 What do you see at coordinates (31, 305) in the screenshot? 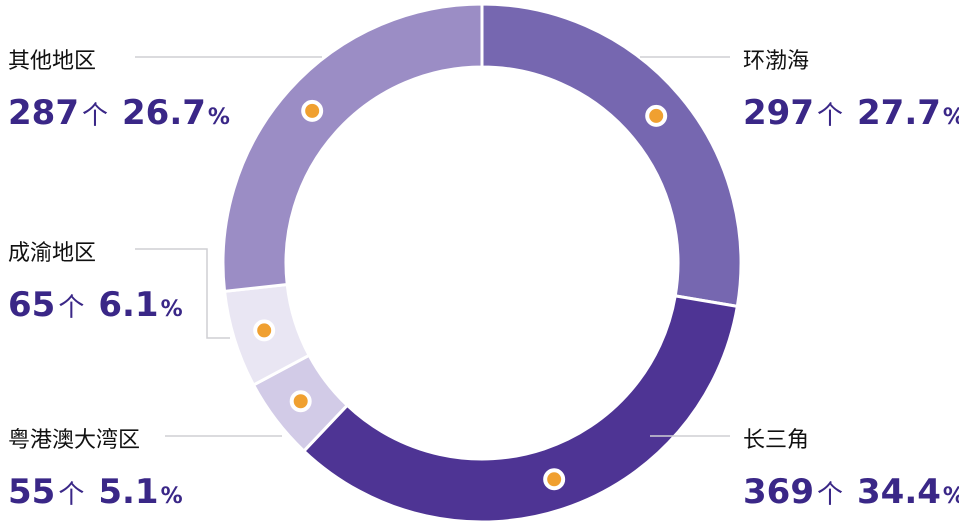
I see `count-value: 65` at bounding box center [31, 305].